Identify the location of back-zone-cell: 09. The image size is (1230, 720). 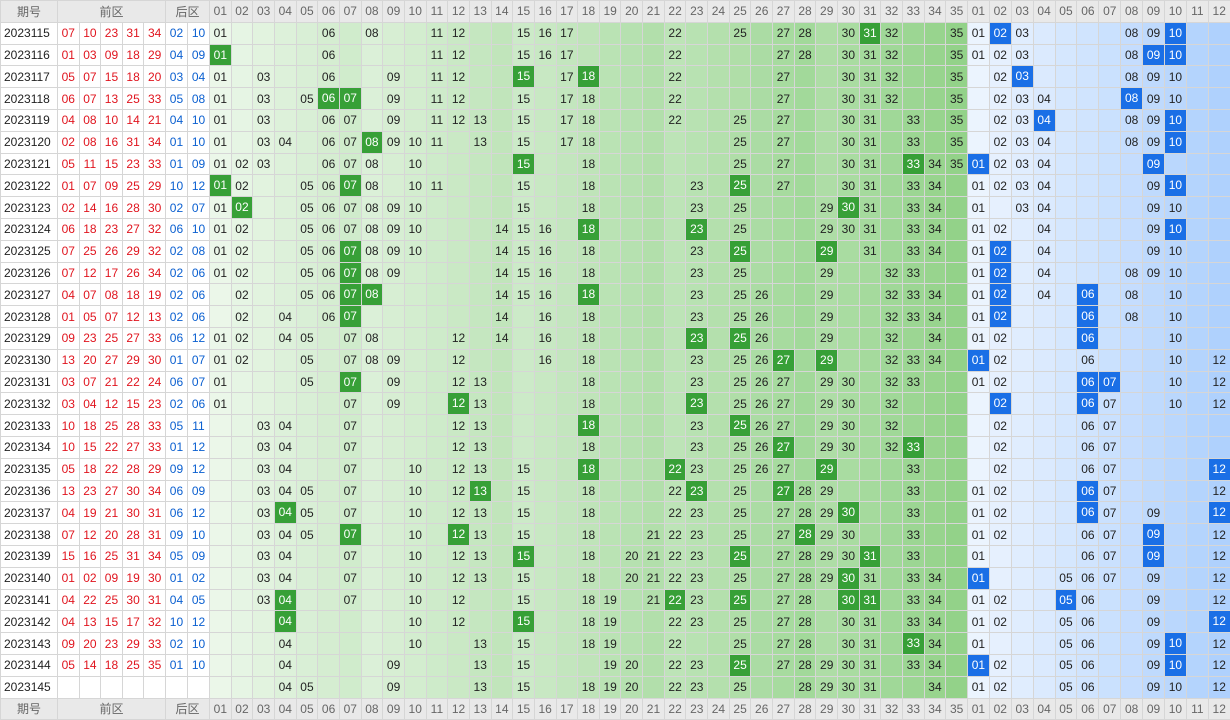
(1153, 164).